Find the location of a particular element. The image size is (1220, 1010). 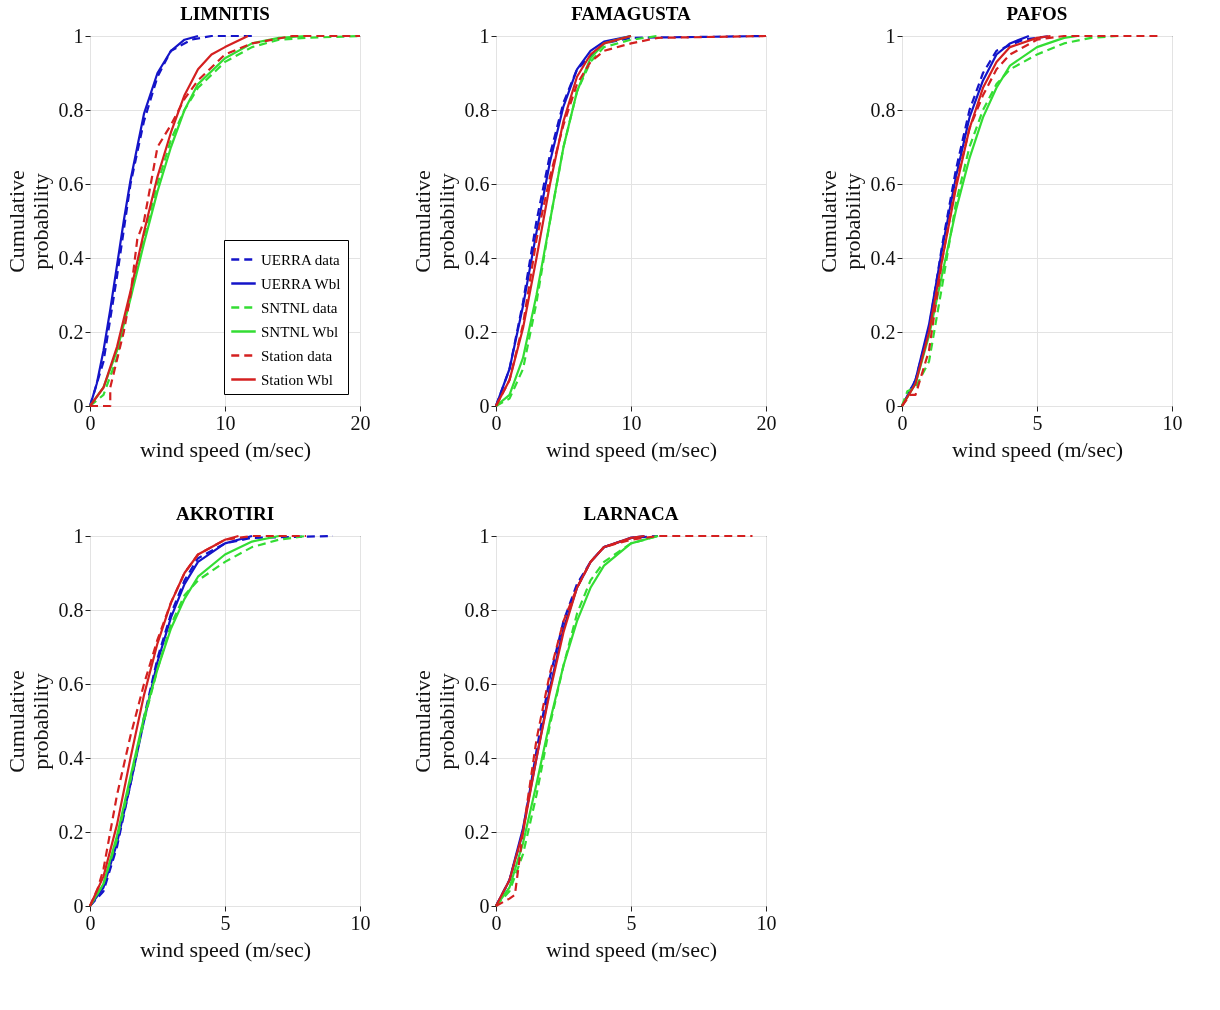

legend-label: UERRA Wbl is located at coordinates (301, 283).